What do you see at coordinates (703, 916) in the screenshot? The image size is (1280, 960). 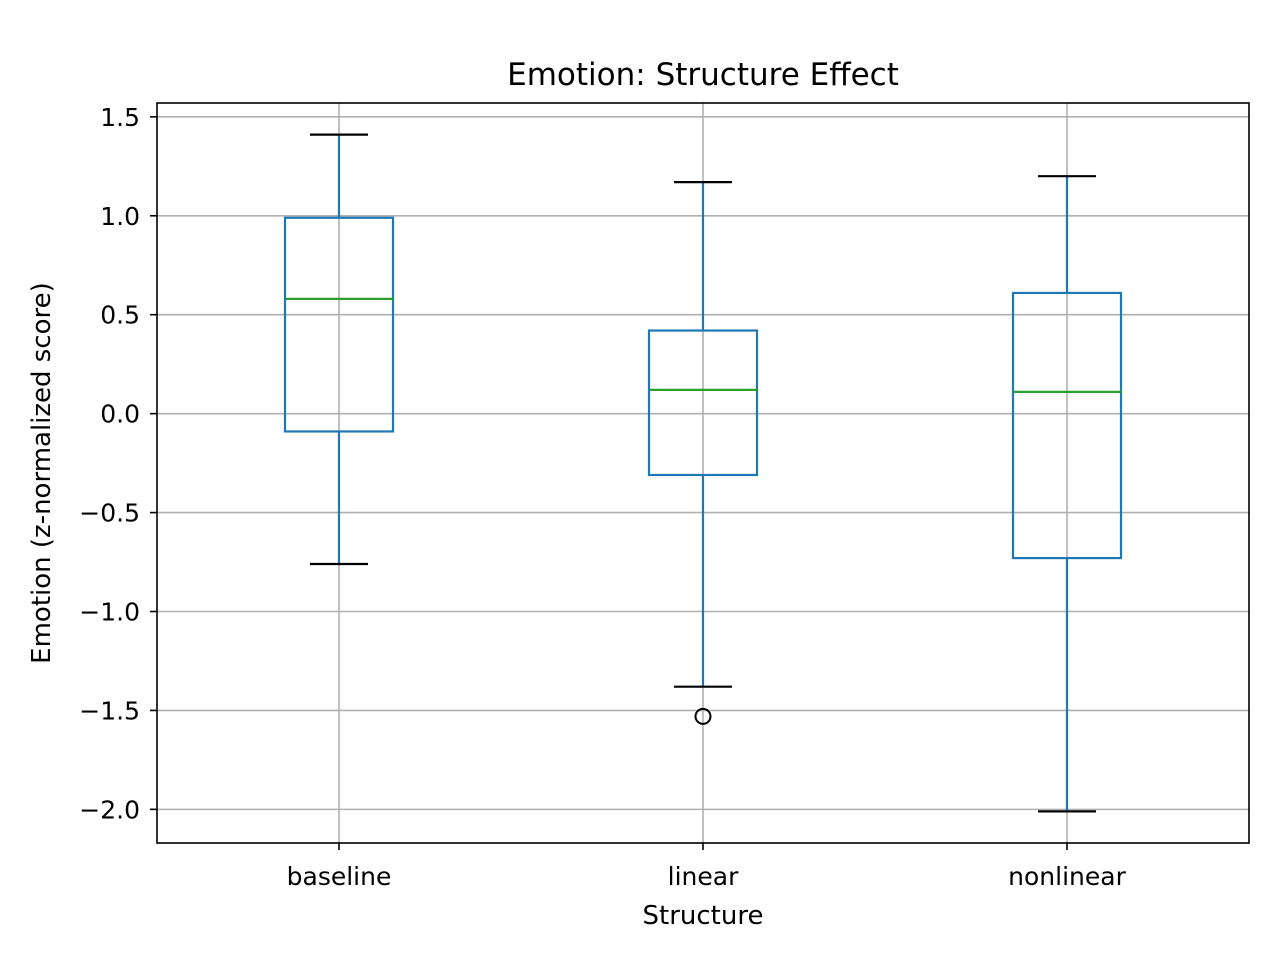 I see `x-axis-label: Structure` at bounding box center [703, 916].